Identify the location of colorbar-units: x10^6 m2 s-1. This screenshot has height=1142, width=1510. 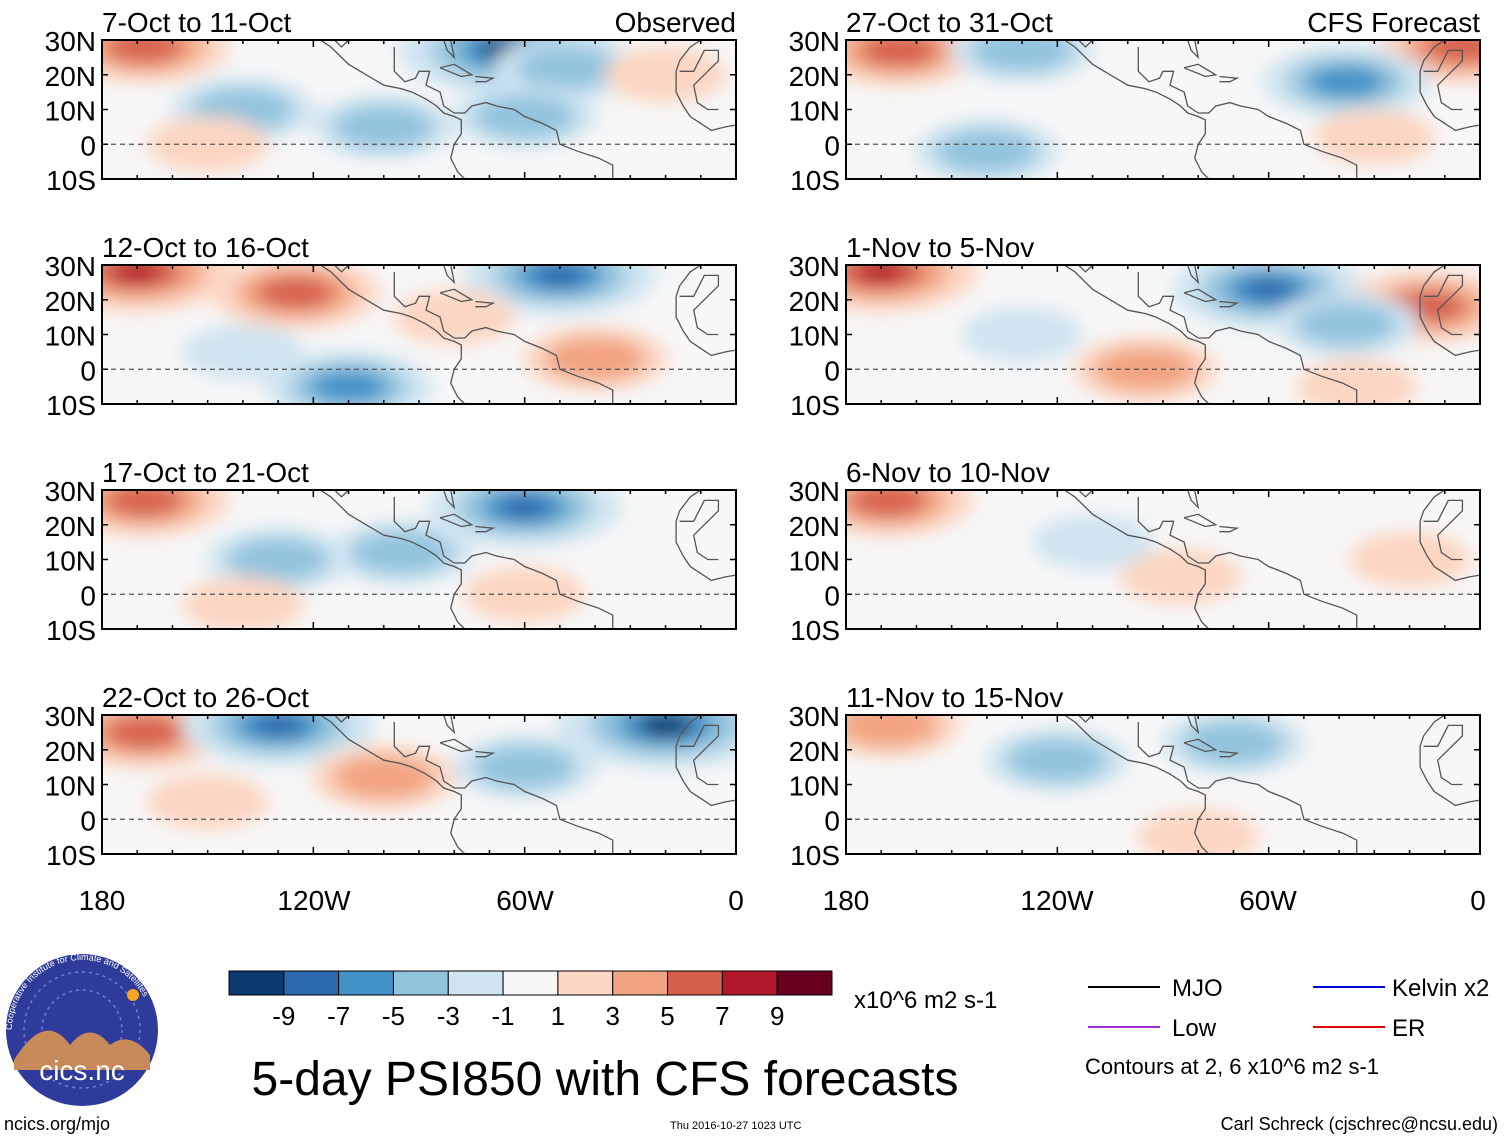
(925, 1000).